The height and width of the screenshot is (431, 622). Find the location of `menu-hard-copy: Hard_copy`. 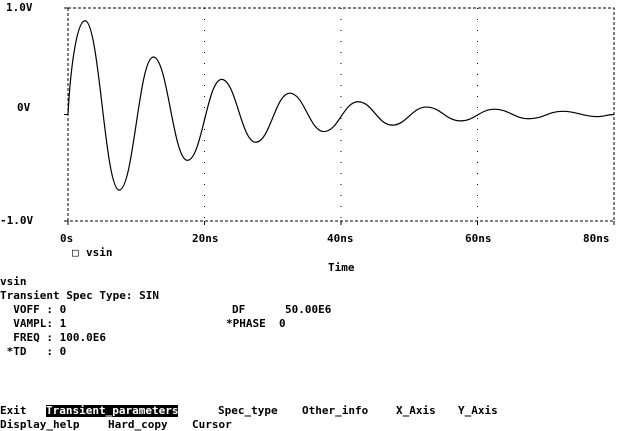

menu-hard-copy: Hard_copy is located at coordinates (138, 424).